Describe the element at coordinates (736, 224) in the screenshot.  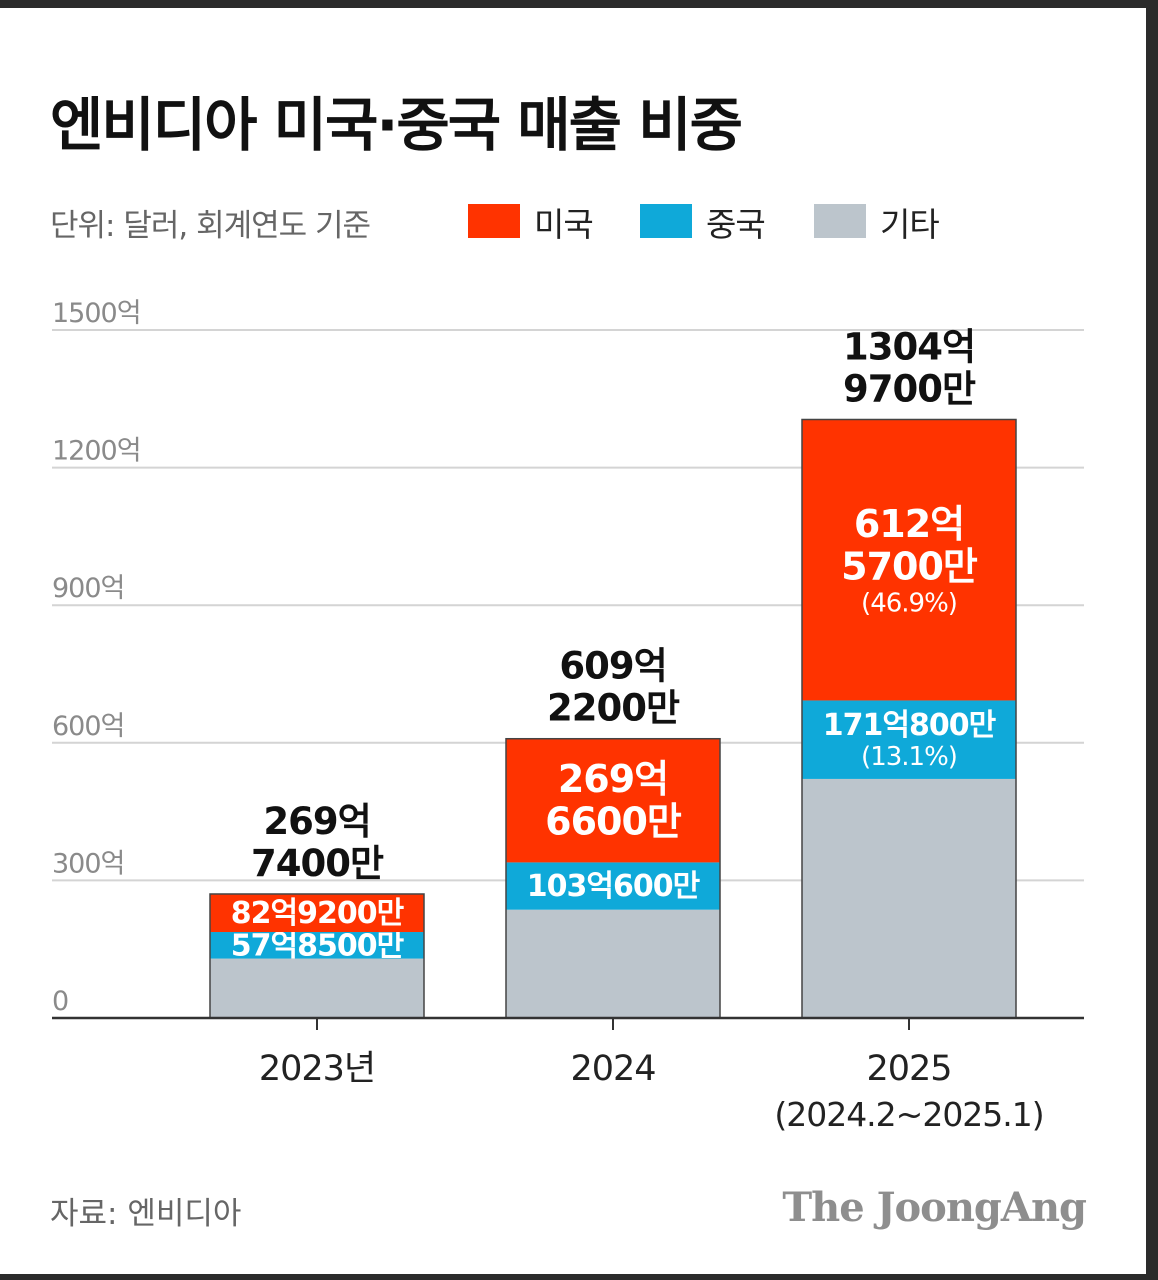
I see `legend-label-china: 중국` at that location.